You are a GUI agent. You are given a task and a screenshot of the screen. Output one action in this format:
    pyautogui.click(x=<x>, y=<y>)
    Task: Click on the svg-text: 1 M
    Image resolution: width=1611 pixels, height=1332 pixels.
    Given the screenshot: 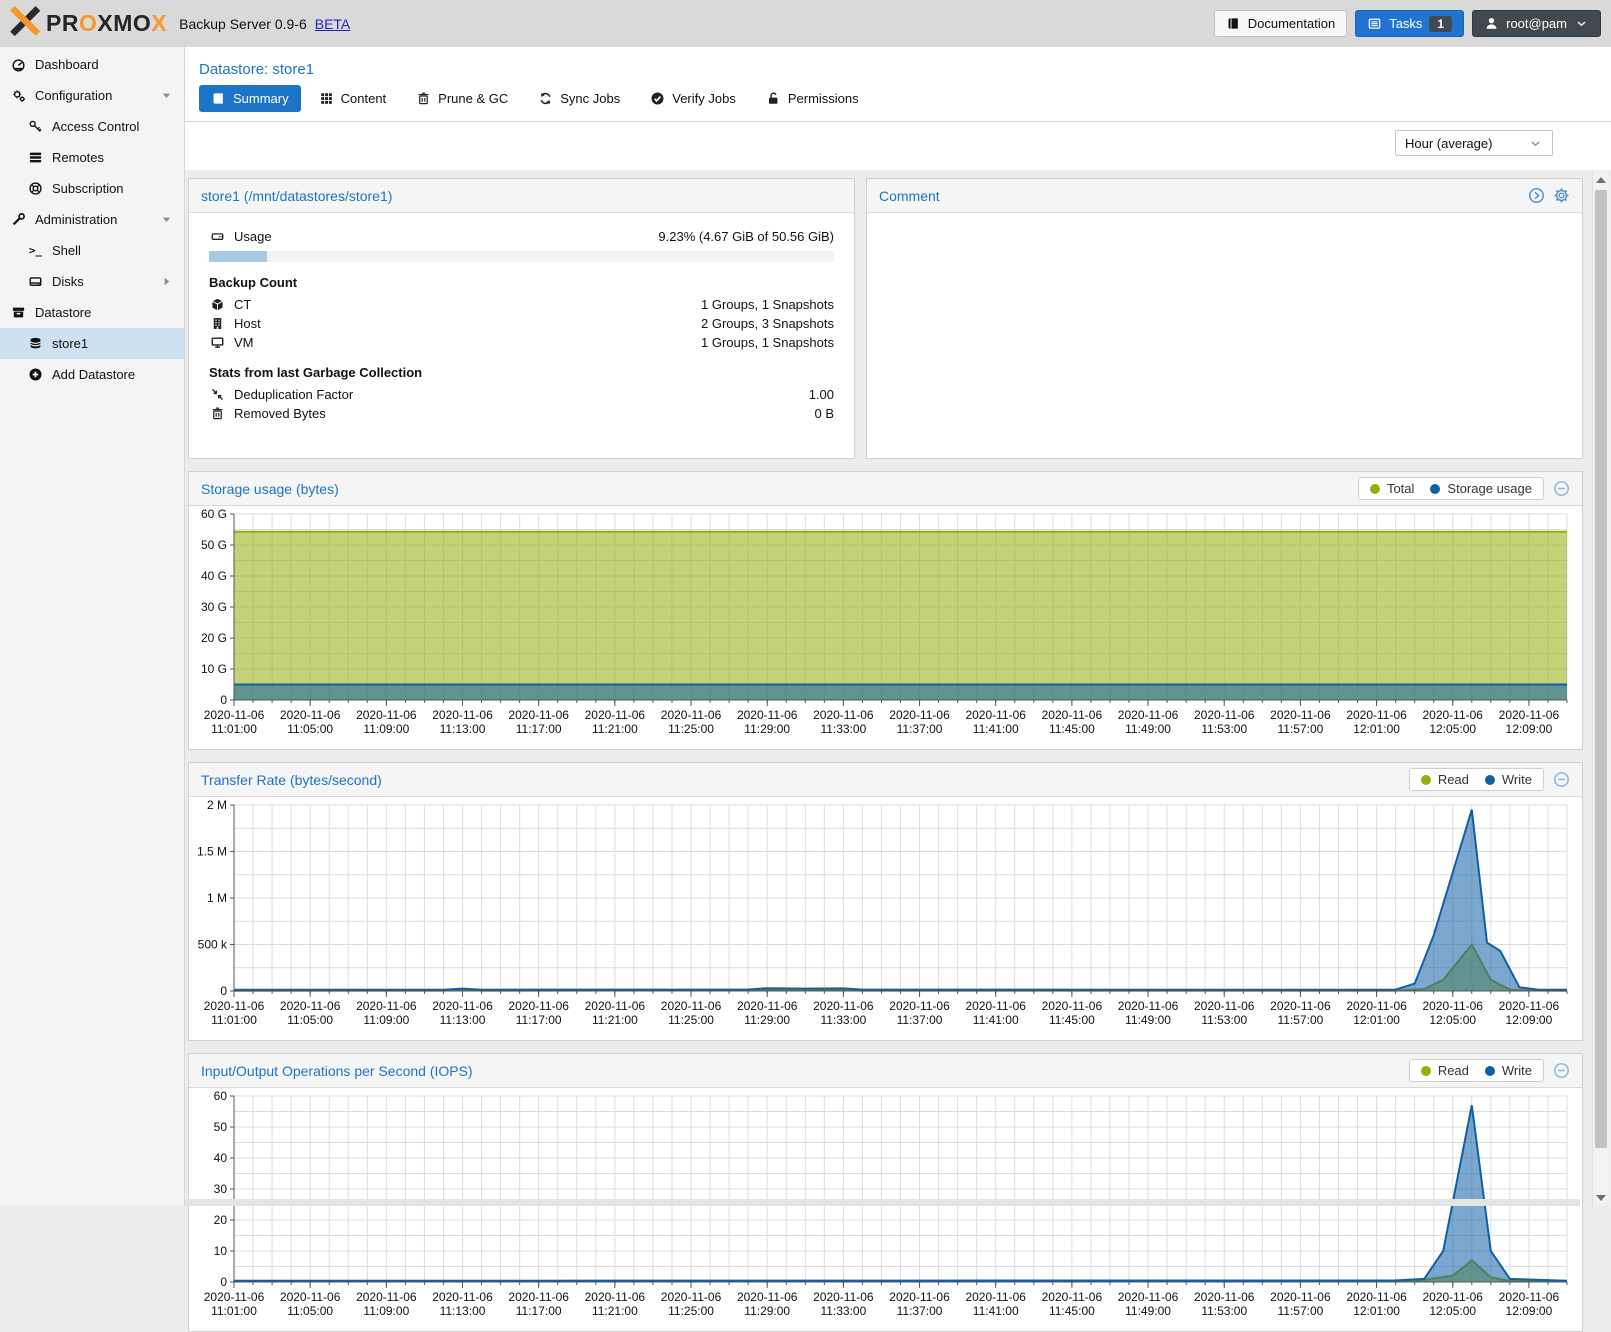 What is the action you would take?
    pyautogui.click(x=217, y=898)
    